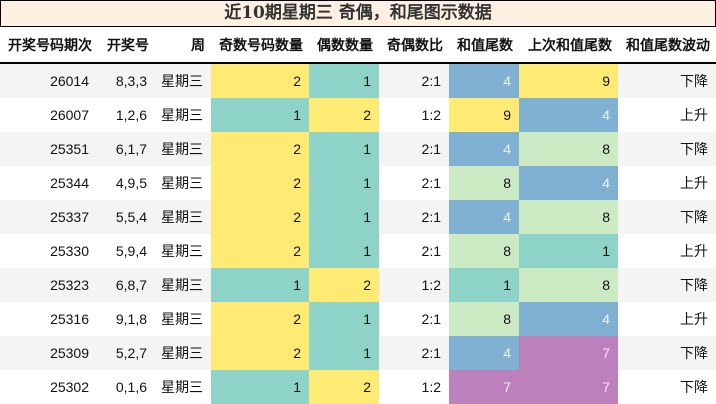 Image resolution: width=716 pixels, height=404 pixels. I want to click on table-row: 25351 6,1,7 星期三 2 1 2:1 4 8 下降, so click(358, 149).